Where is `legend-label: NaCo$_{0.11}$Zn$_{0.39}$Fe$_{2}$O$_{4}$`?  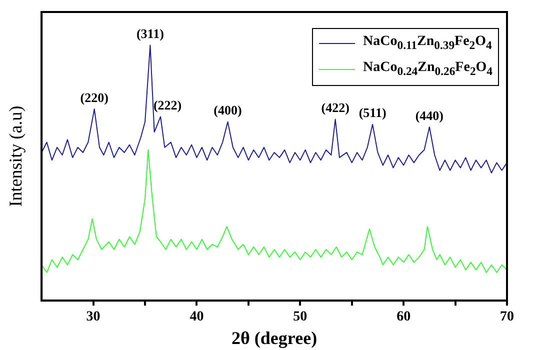
legend-label: NaCo$_{0.11}$Zn$_{0.39}$Fe$_{2}$O$_{4}$ is located at coordinates (427, 43).